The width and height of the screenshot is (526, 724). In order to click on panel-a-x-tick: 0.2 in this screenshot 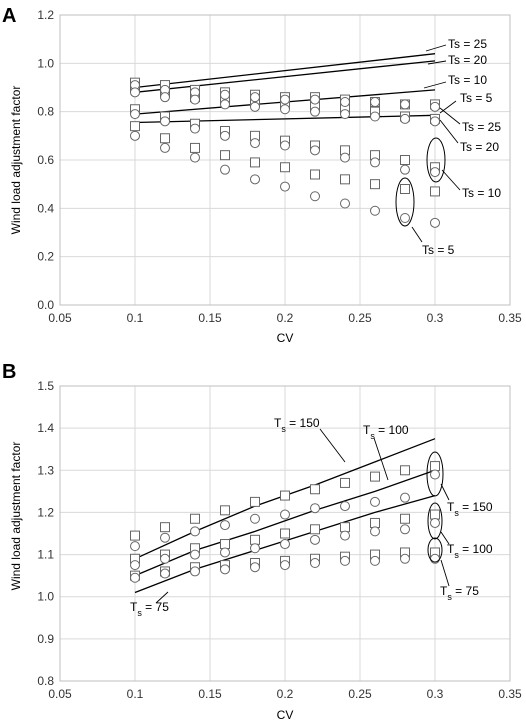, I will do `click(285, 318)`.